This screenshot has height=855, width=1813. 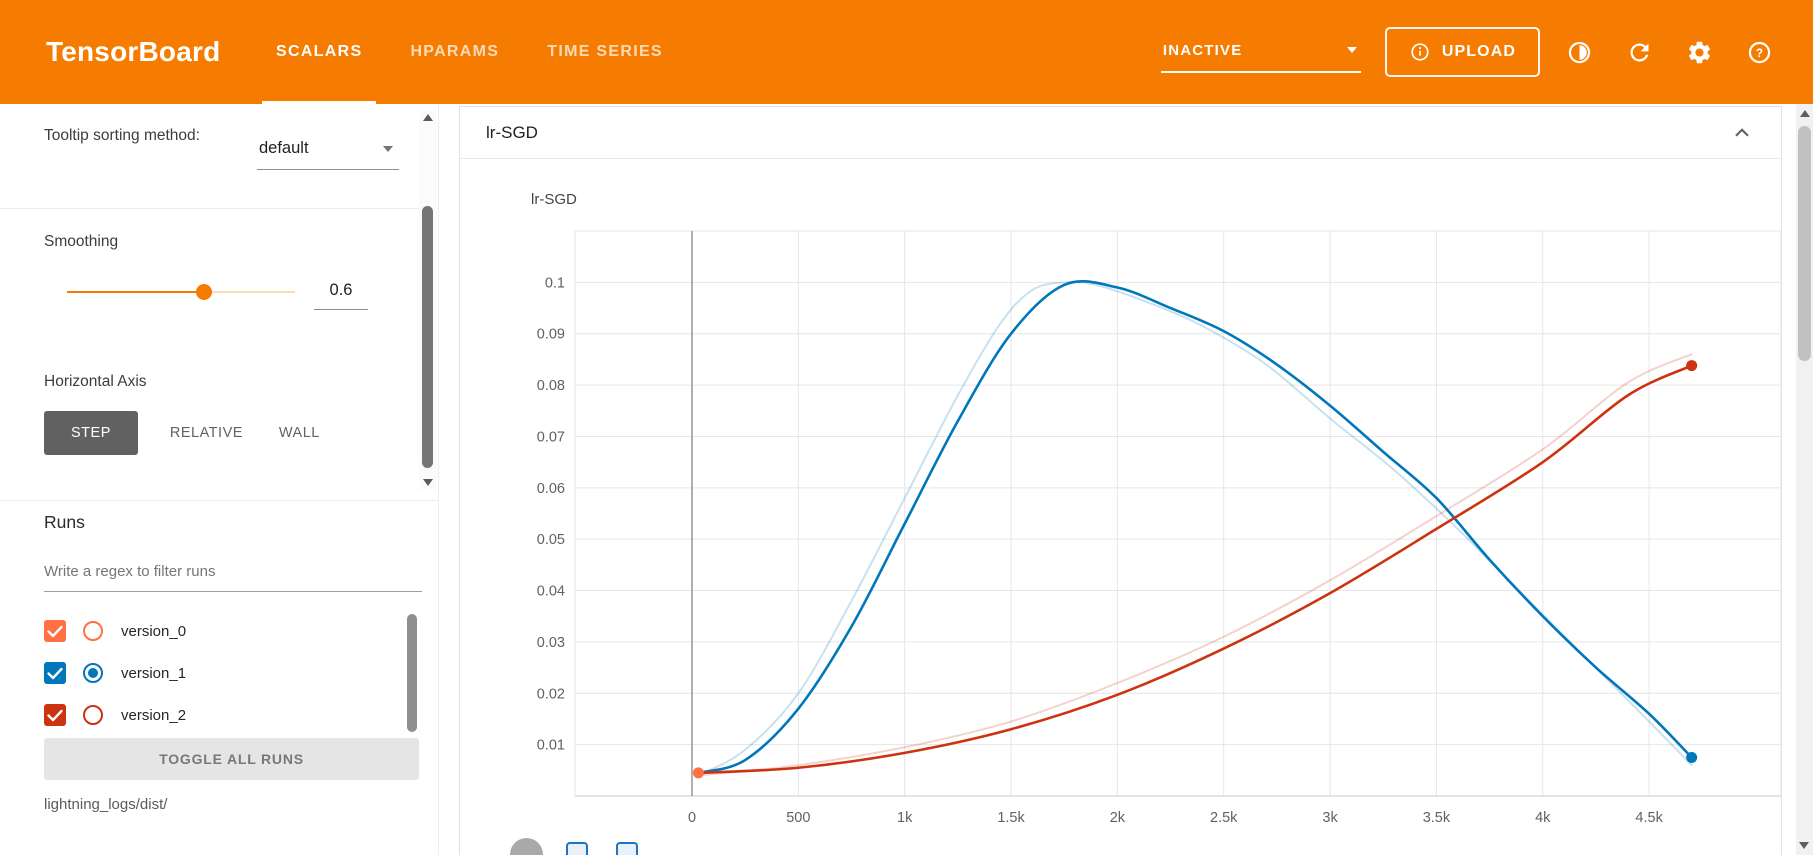 What do you see at coordinates (222, 631) in the screenshot?
I see `run-row: version_0` at bounding box center [222, 631].